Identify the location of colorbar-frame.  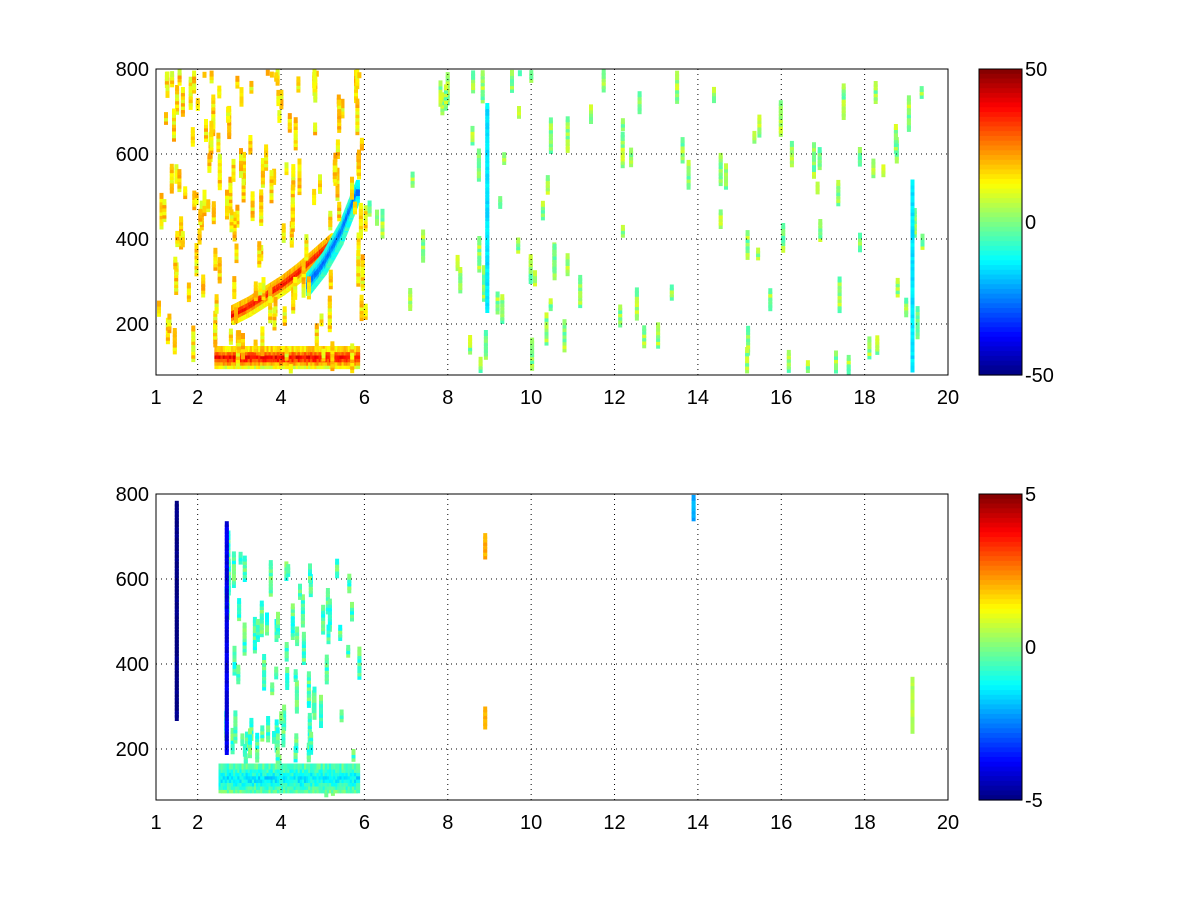
(1000, 222).